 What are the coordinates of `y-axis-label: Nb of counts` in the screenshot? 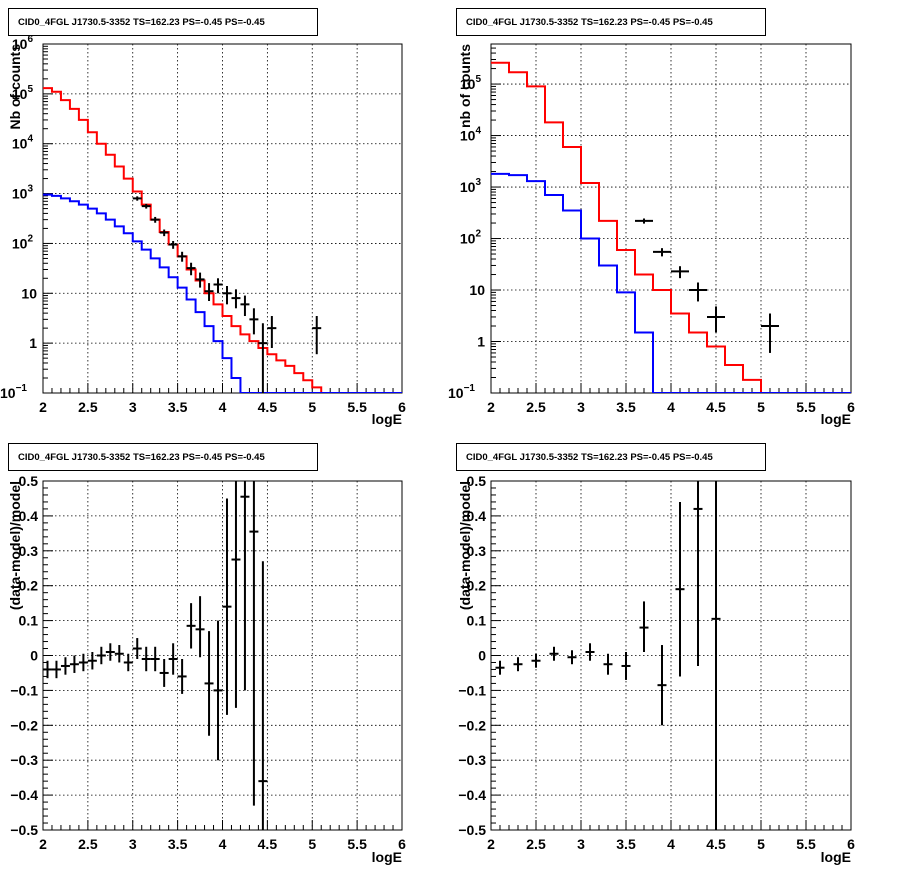 It's located at (15, 87).